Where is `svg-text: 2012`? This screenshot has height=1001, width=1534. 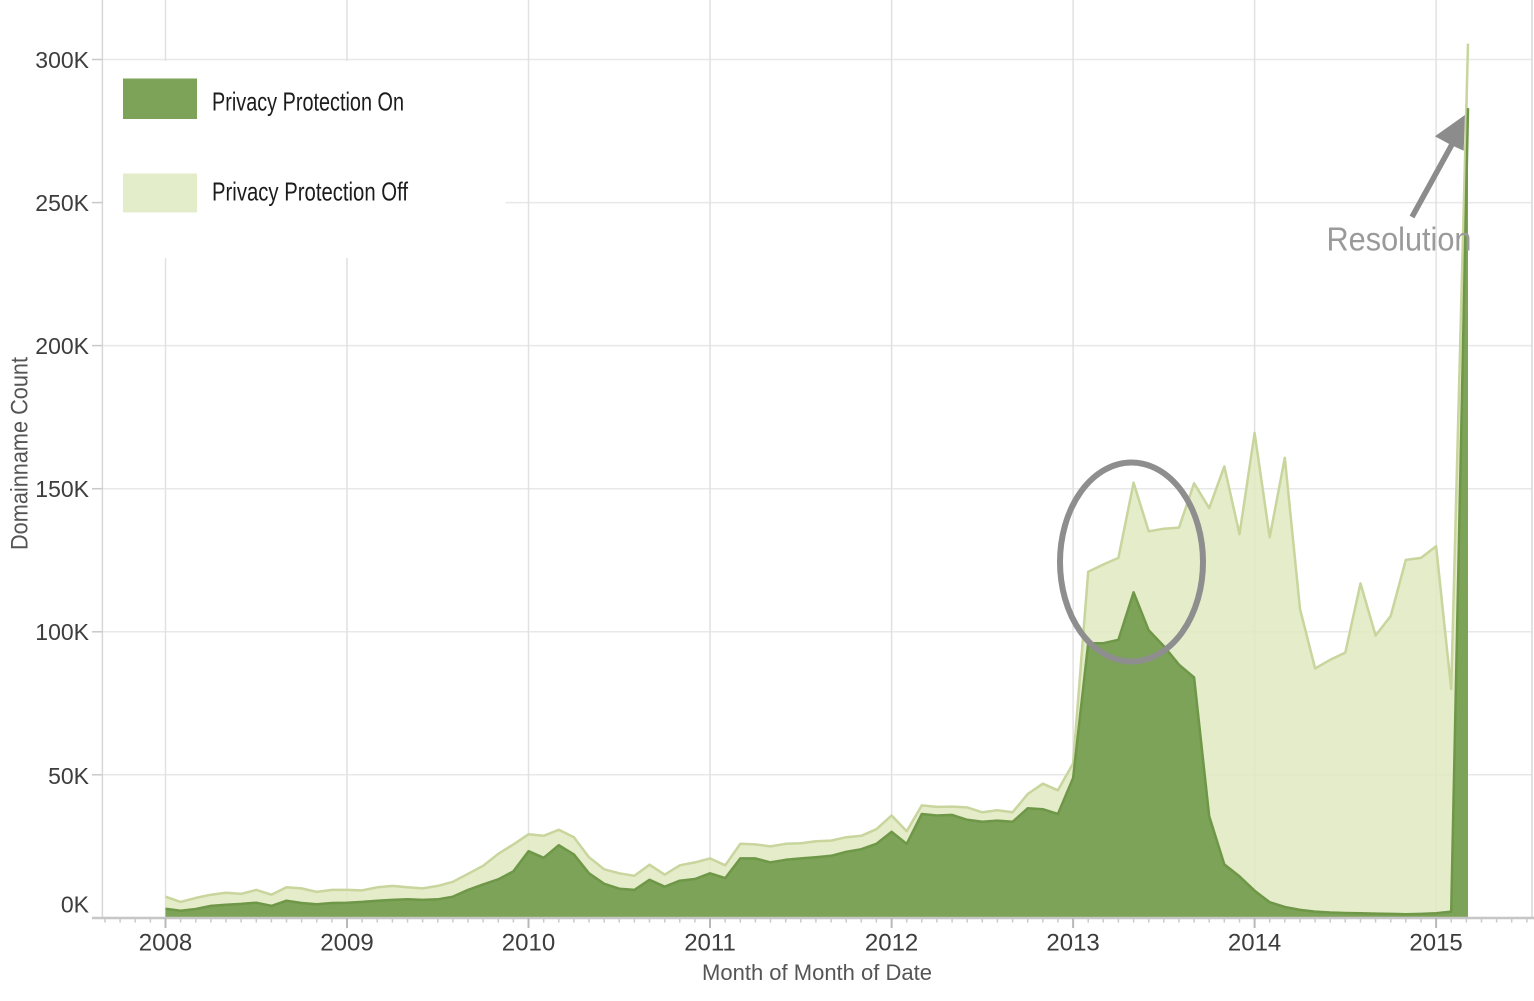
svg-text: 2012 is located at coordinates (891, 943).